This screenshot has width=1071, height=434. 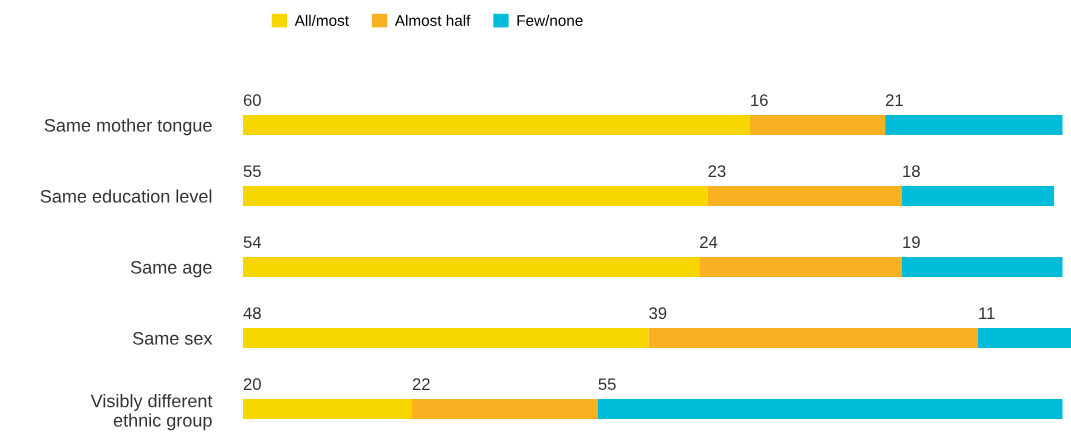 What do you see at coordinates (252, 384) in the screenshot?
I see `data-label: 20` at bounding box center [252, 384].